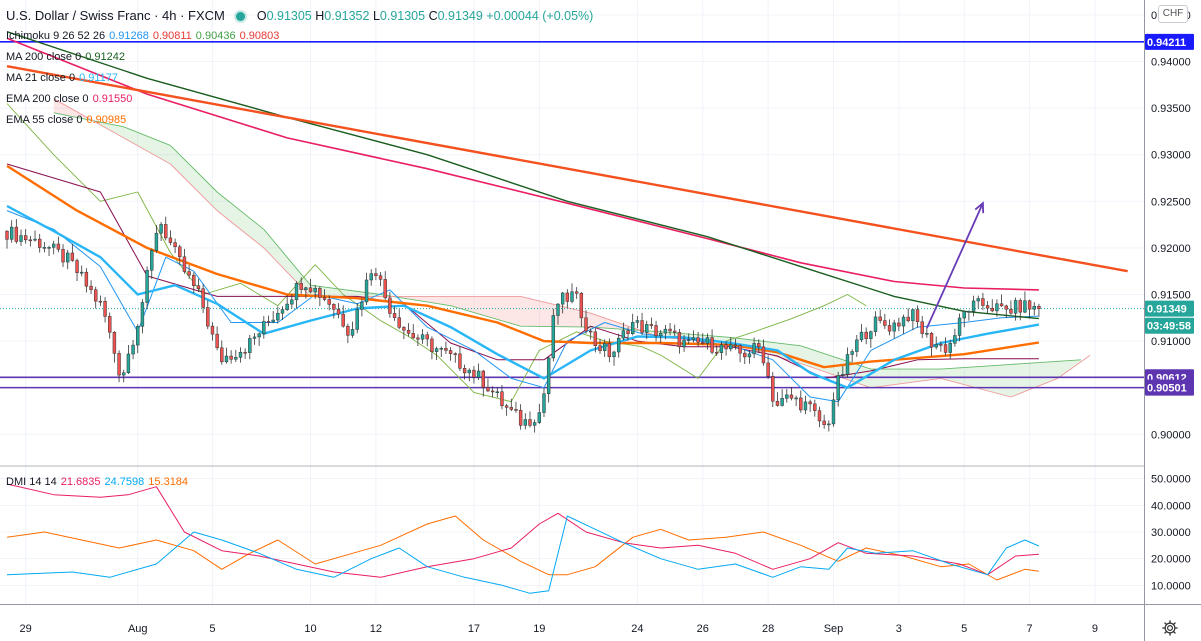 The height and width of the screenshot is (641, 1201). I want to click on time-tick-label: 19, so click(539, 629).